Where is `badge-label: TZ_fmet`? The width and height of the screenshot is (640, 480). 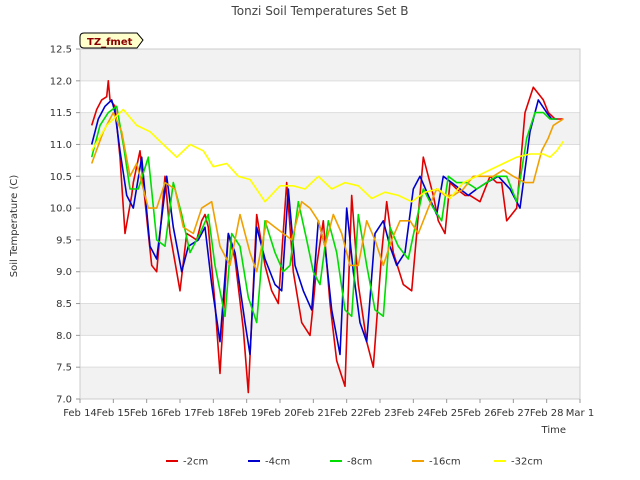
badge-label: TZ_fmet is located at coordinates (110, 42).